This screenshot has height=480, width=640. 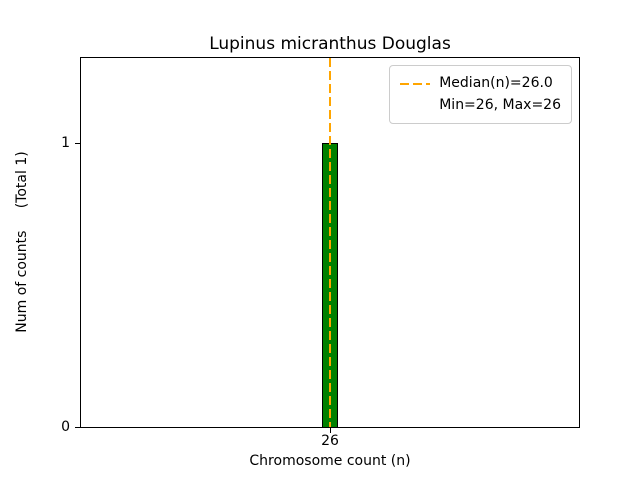 I want to click on x-tick-label-26: 26, so click(x=330, y=441).